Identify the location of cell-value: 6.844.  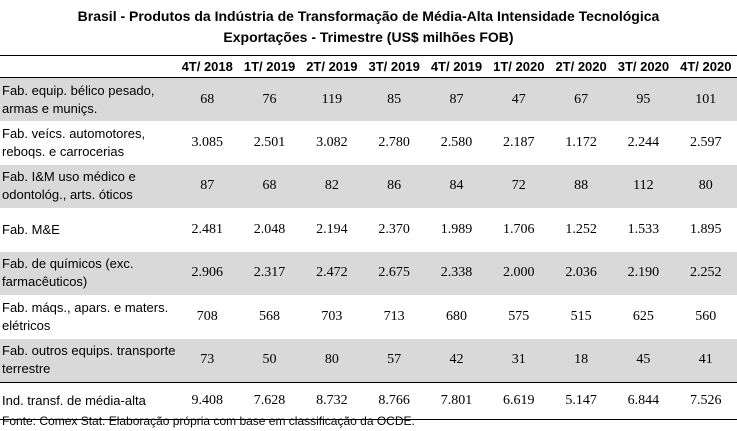
(643, 400).